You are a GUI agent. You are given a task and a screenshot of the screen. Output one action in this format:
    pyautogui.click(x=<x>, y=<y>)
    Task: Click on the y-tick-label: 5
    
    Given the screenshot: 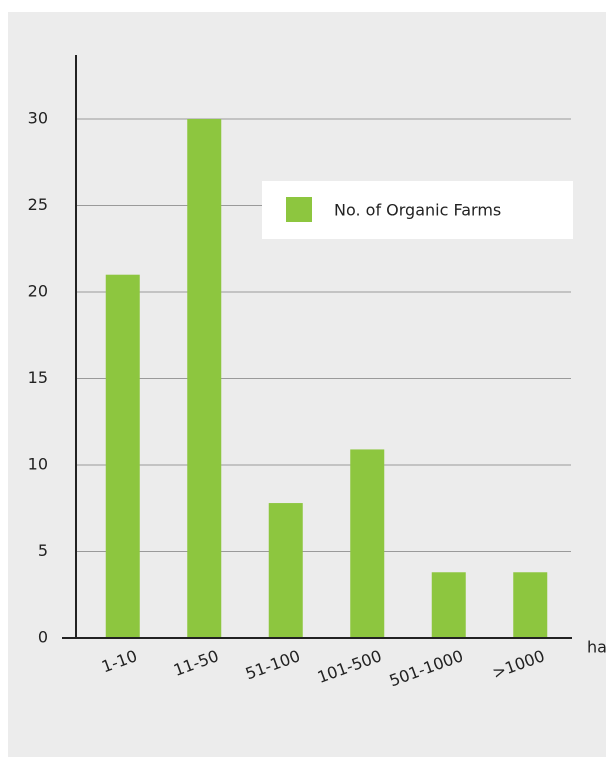 What is the action you would take?
    pyautogui.click(x=43, y=550)
    